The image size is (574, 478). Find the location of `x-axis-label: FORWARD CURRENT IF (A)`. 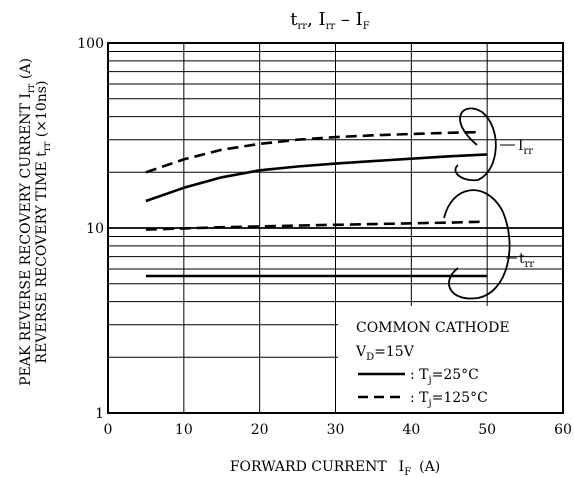

x-axis-label: FORWARD CURRENT IF (A) is located at coordinates (335, 468).